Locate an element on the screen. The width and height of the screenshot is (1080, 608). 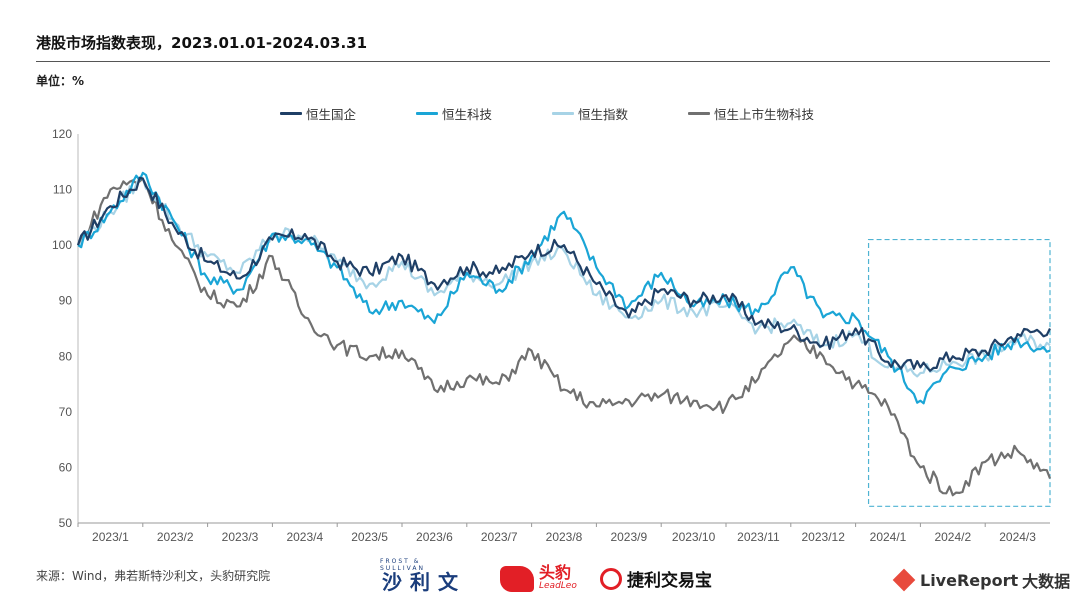
legend-label-hstech: 恒生科技 is located at coordinates (467, 114).